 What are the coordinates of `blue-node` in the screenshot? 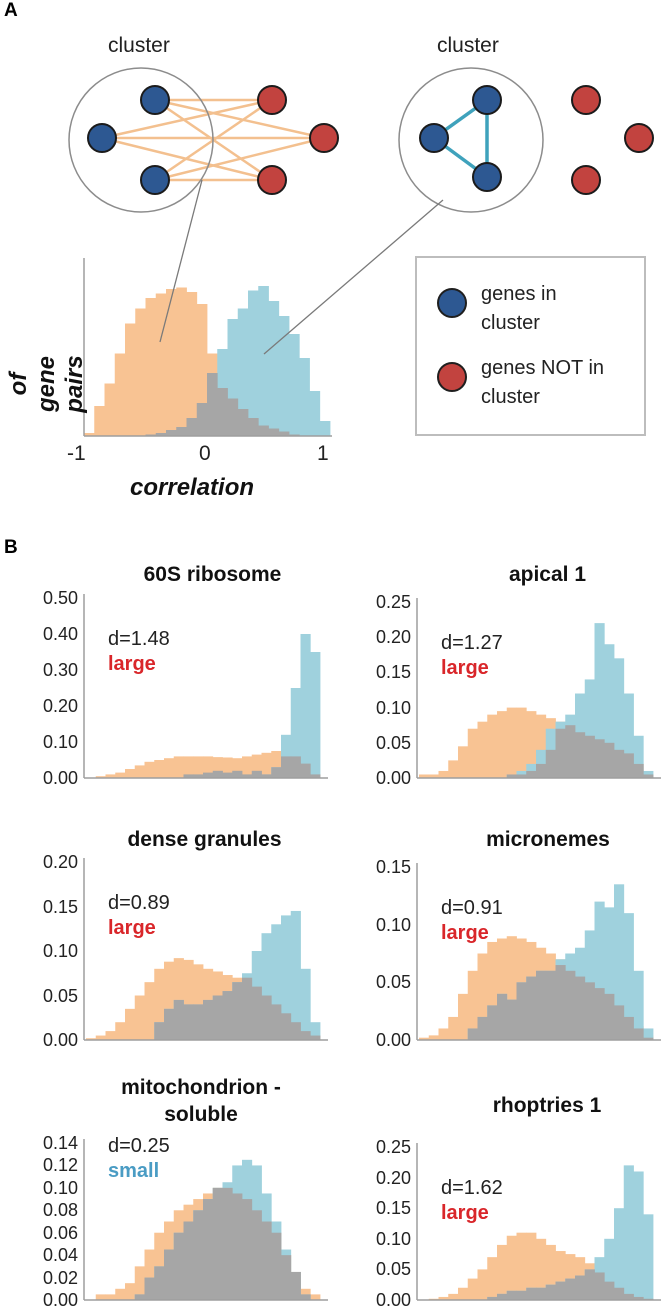 It's located at (102, 138).